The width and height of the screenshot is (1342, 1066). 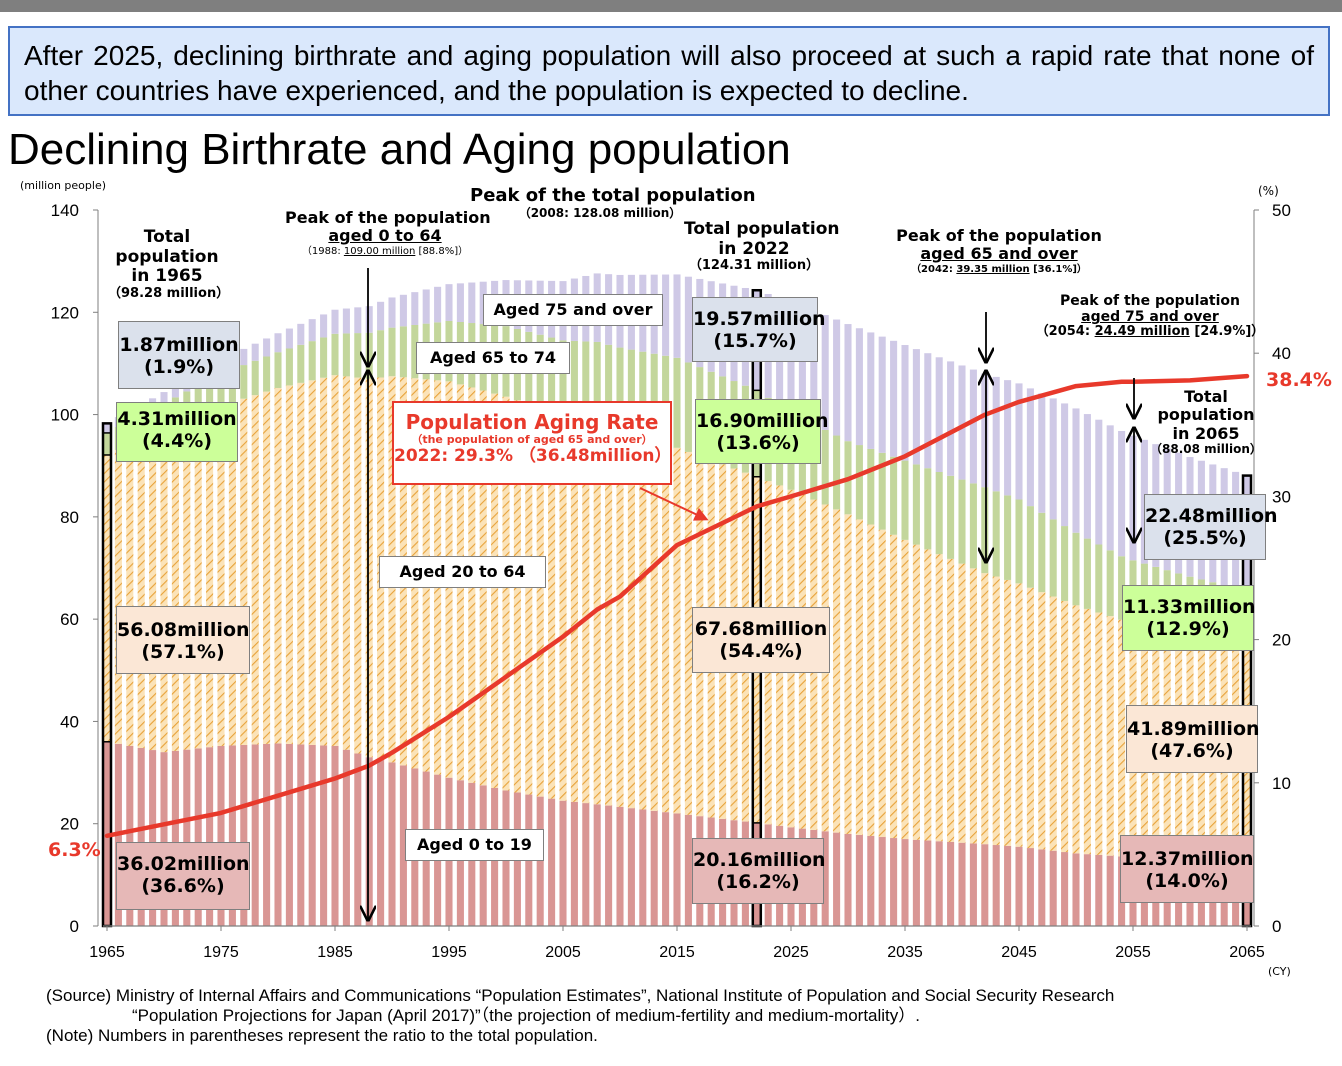 What do you see at coordinates (1065, 465) in the screenshot?
I see `bar-age-75-over-2049` at bounding box center [1065, 465].